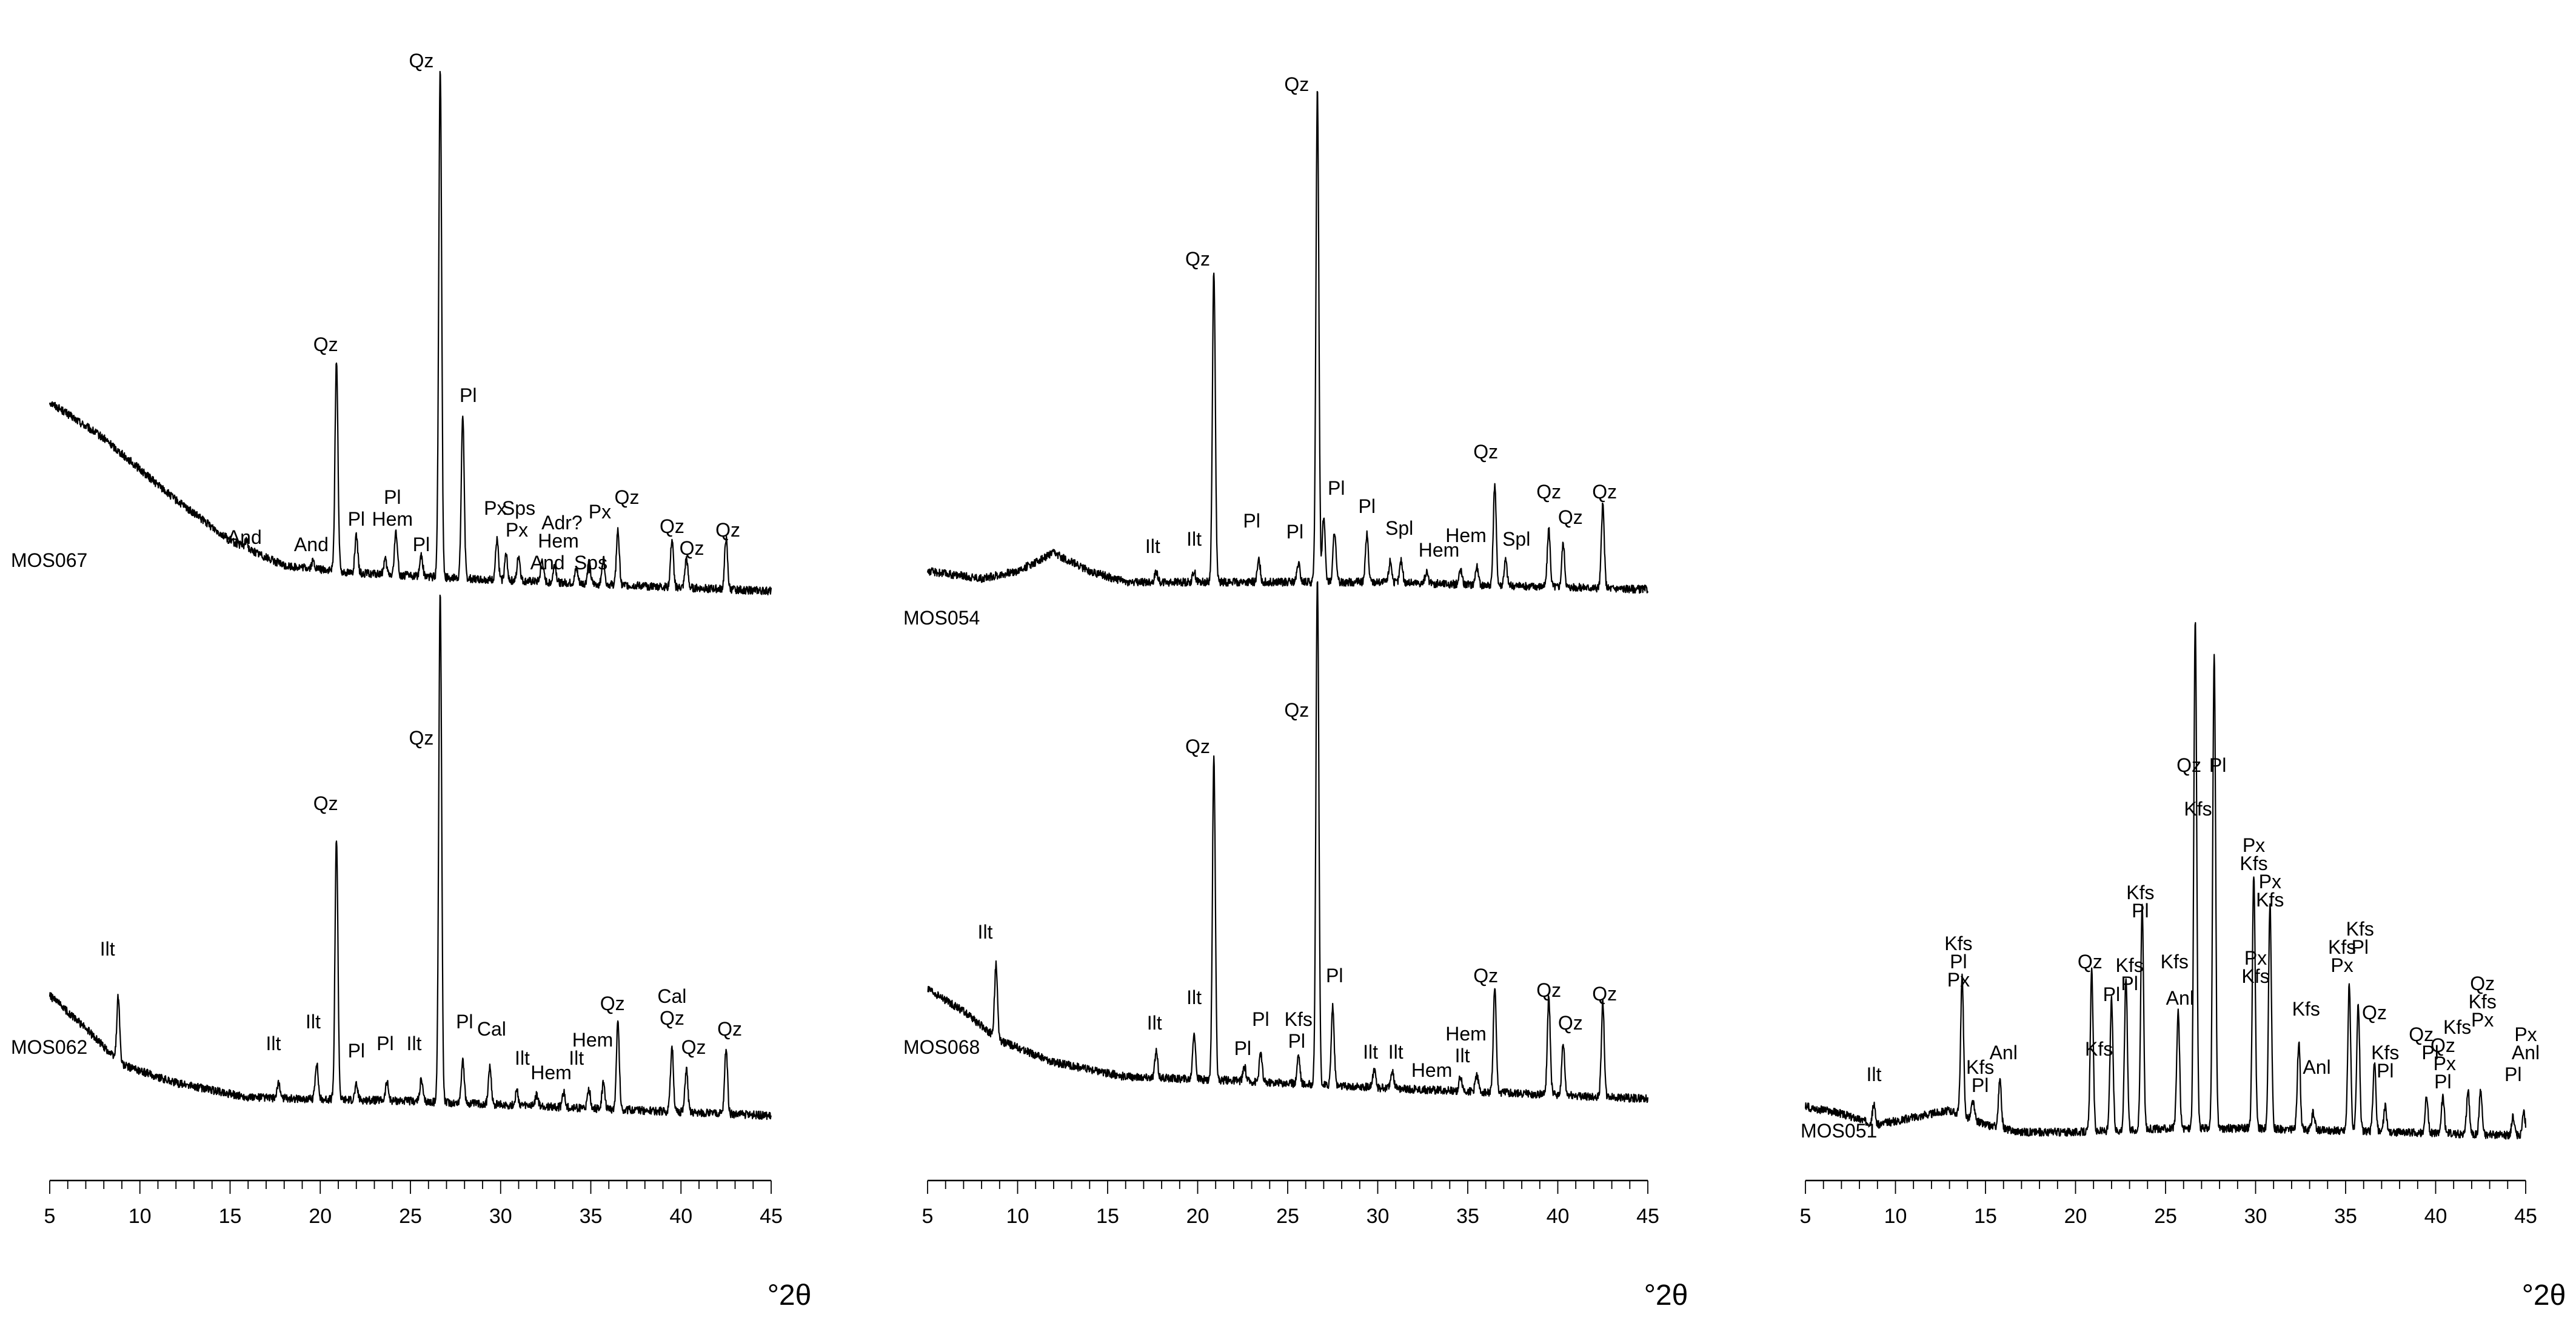  I want to click on sample-label: MOS067, so click(49, 560).